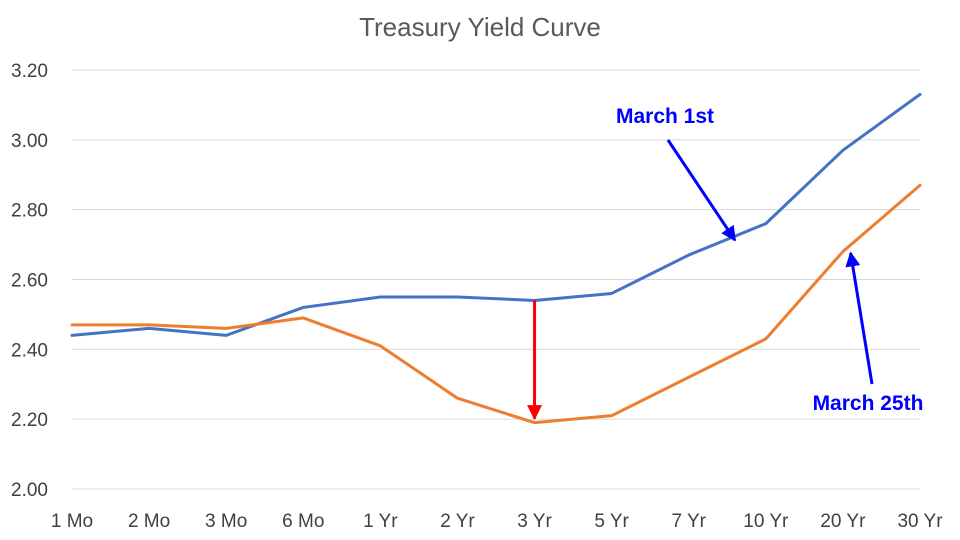 The width and height of the screenshot is (960, 540). I want to click on x-tick-label: 1 Mo, so click(72, 521).